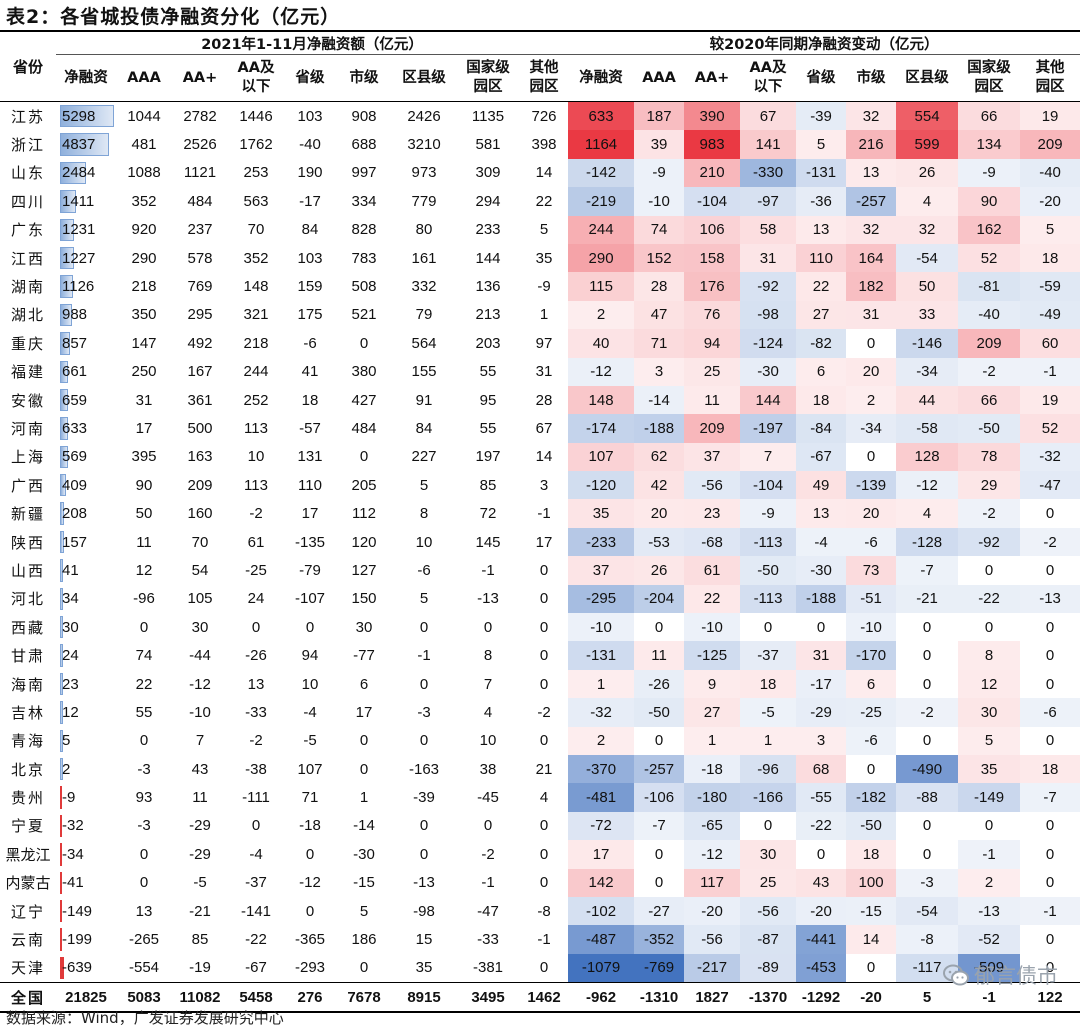 The width and height of the screenshot is (1080, 1031). What do you see at coordinates (601, 428) in the screenshot?
I see `change-cell: -174` at bounding box center [601, 428].